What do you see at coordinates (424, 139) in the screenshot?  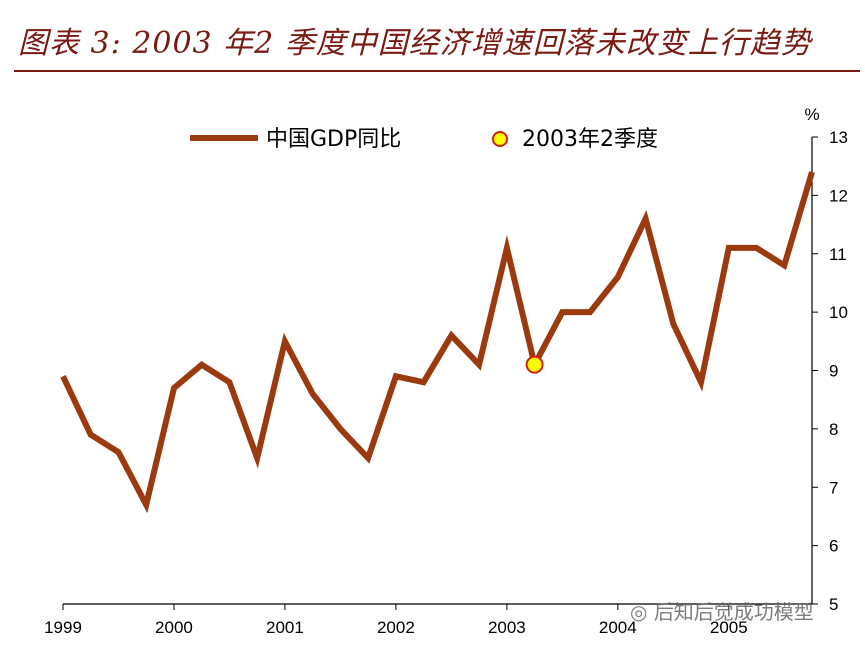 I see `chart-legend: 中国GDP同比 2003年2季度` at bounding box center [424, 139].